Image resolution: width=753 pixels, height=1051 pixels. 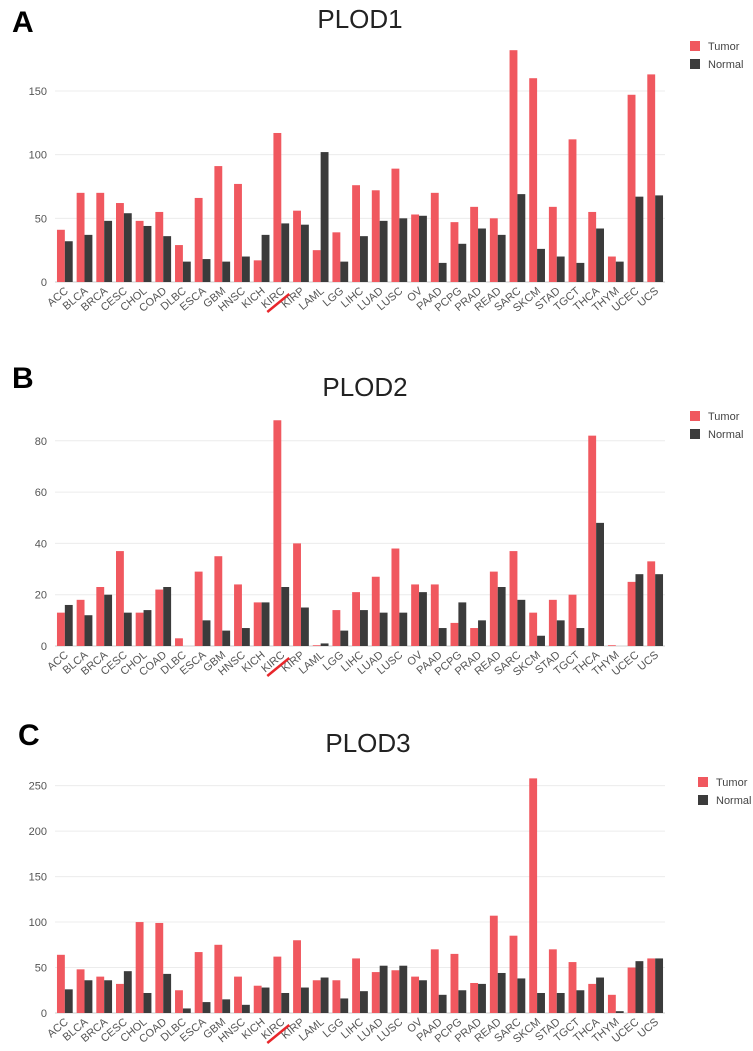 What do you see at coordinates (41, 493) in the screenshot?
I see `y-tick-label: 60` at bounding box center [41, 493].